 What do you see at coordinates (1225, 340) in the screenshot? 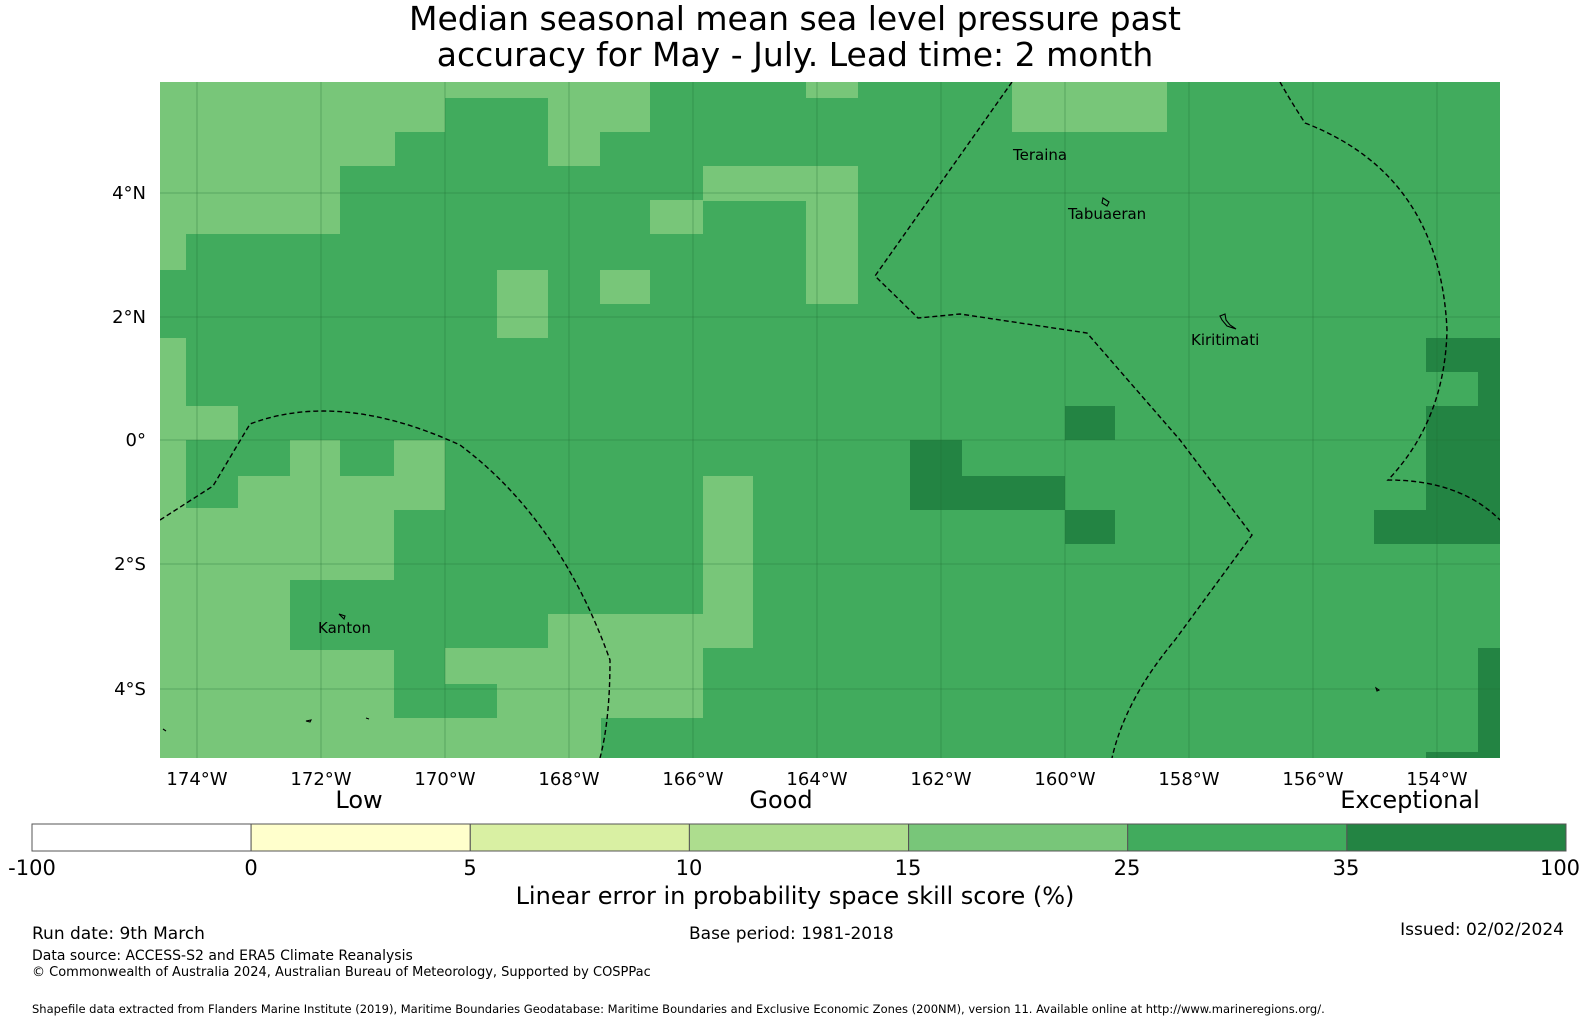
I see `place-label-kiritimati: Kiritimati` at bounding box center [1225, 340].